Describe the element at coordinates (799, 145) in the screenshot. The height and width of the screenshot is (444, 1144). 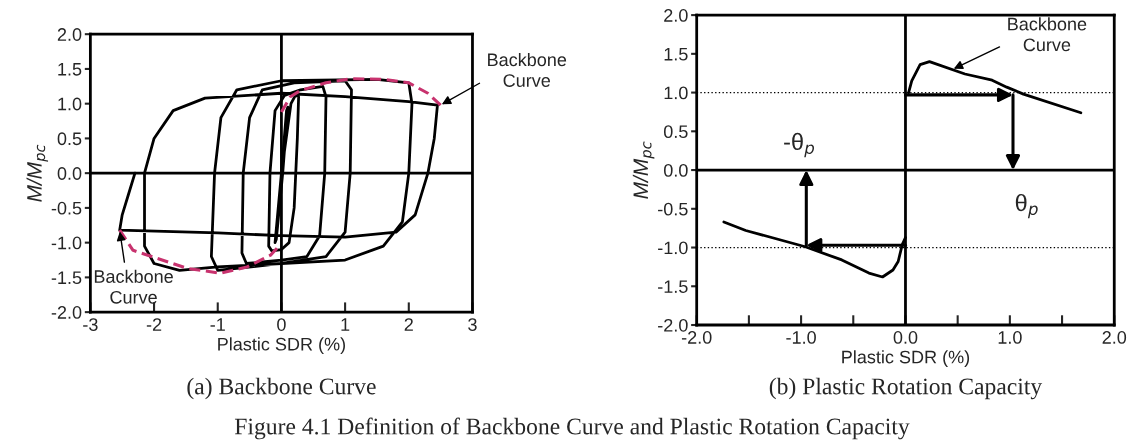
I see `annotation: -θ$_{p}$` at that location.